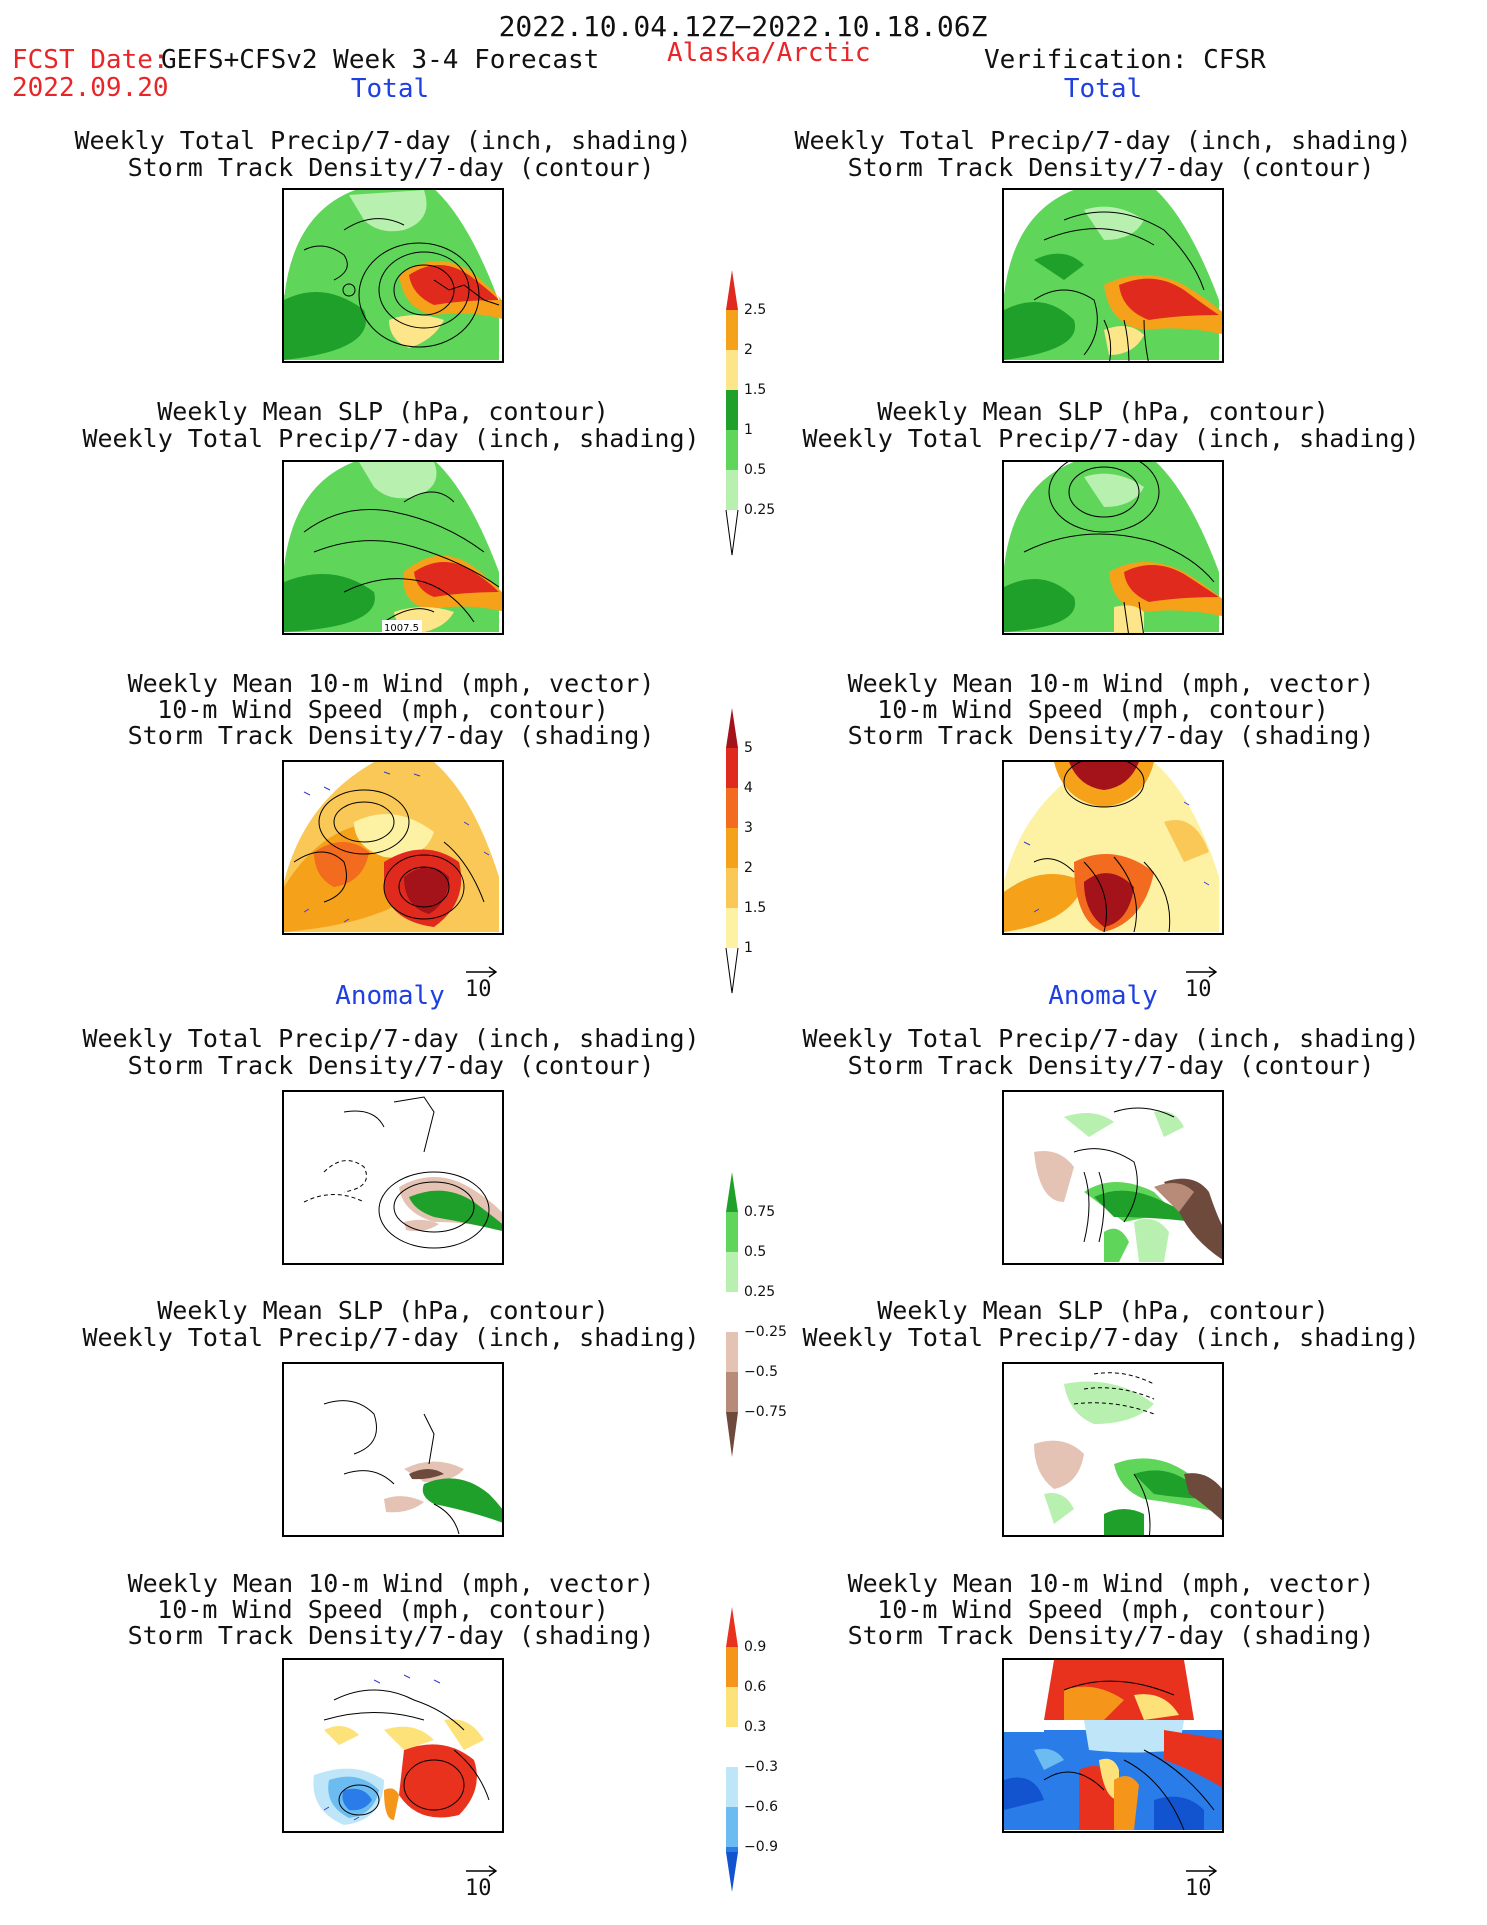 The image size is (1487, 1925). What do you see at coordinates (1125, 60) in the screenshot?
I see `verification-label: Verification: CFSR` at bounding box center [1125, 60].